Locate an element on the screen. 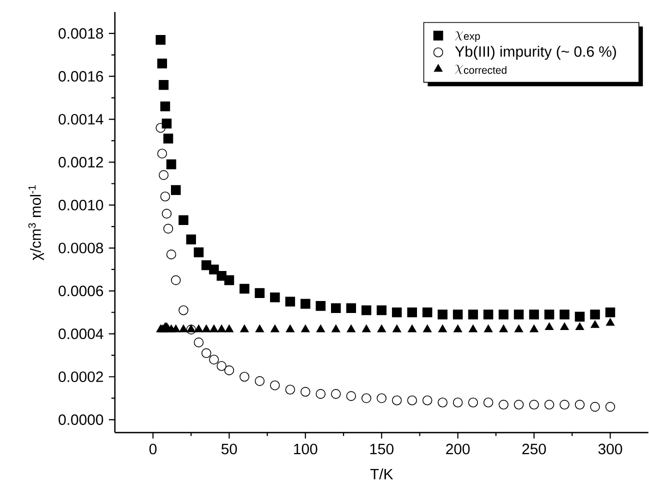 This screenshot has width=649, height=503. y-tick-label: 0.0006 is located at coordinates (81, 290).